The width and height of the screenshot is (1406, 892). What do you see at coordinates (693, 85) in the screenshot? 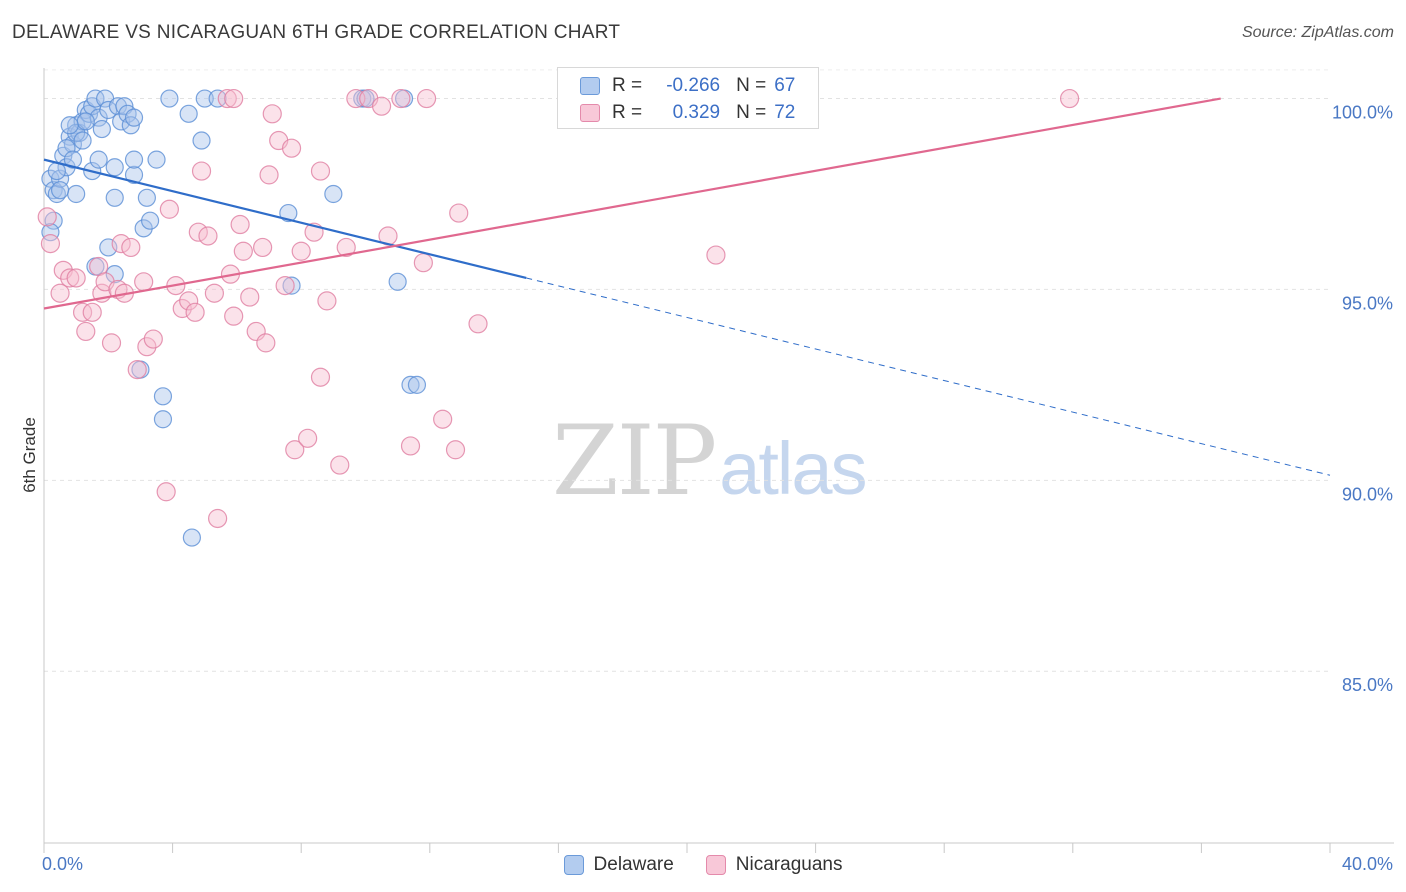
I see `legend-r-value: -0.266` at bounding box center [693, 85].